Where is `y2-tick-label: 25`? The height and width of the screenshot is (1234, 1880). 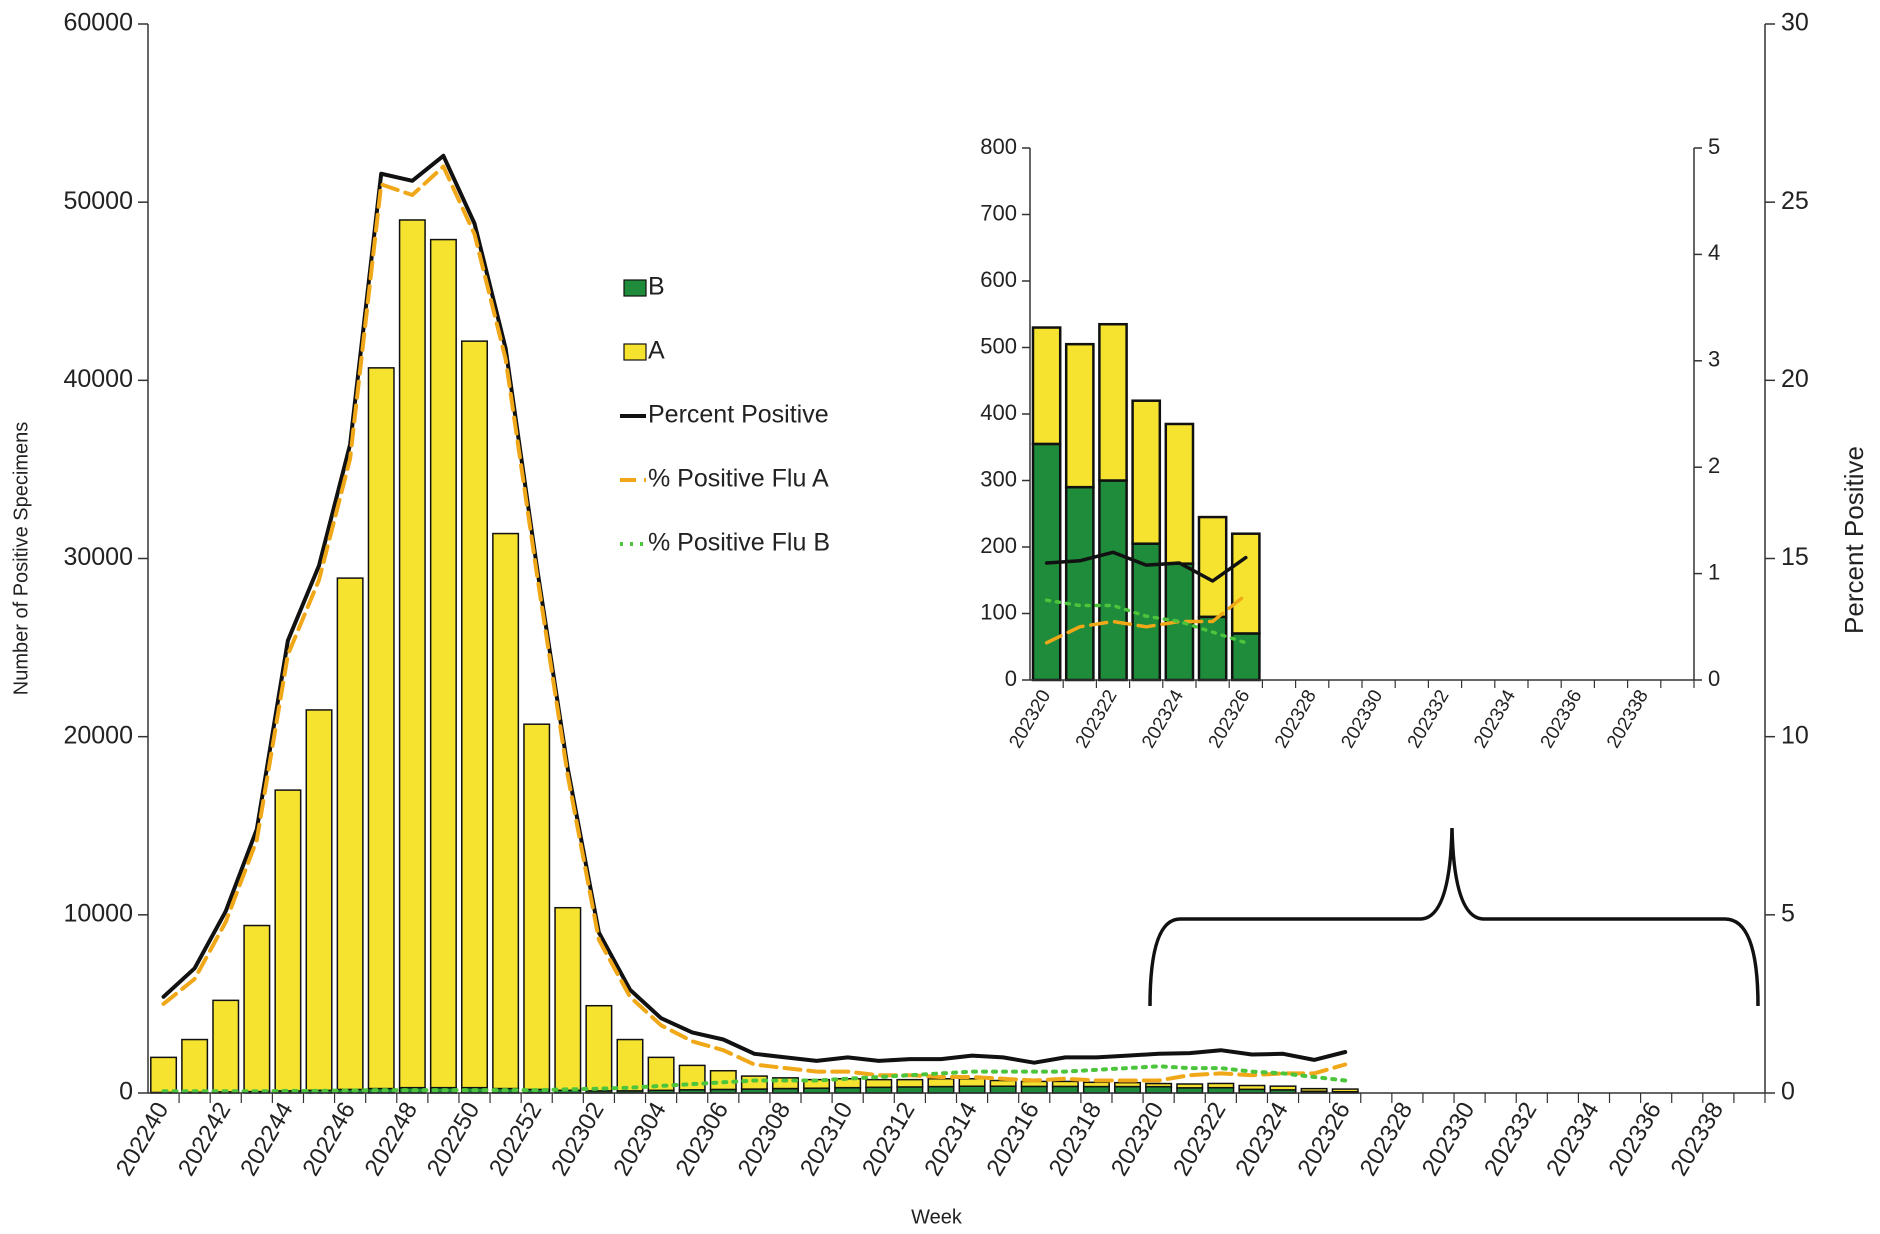
y2-tick-label: 25 is located at coordinates (1795, 201).